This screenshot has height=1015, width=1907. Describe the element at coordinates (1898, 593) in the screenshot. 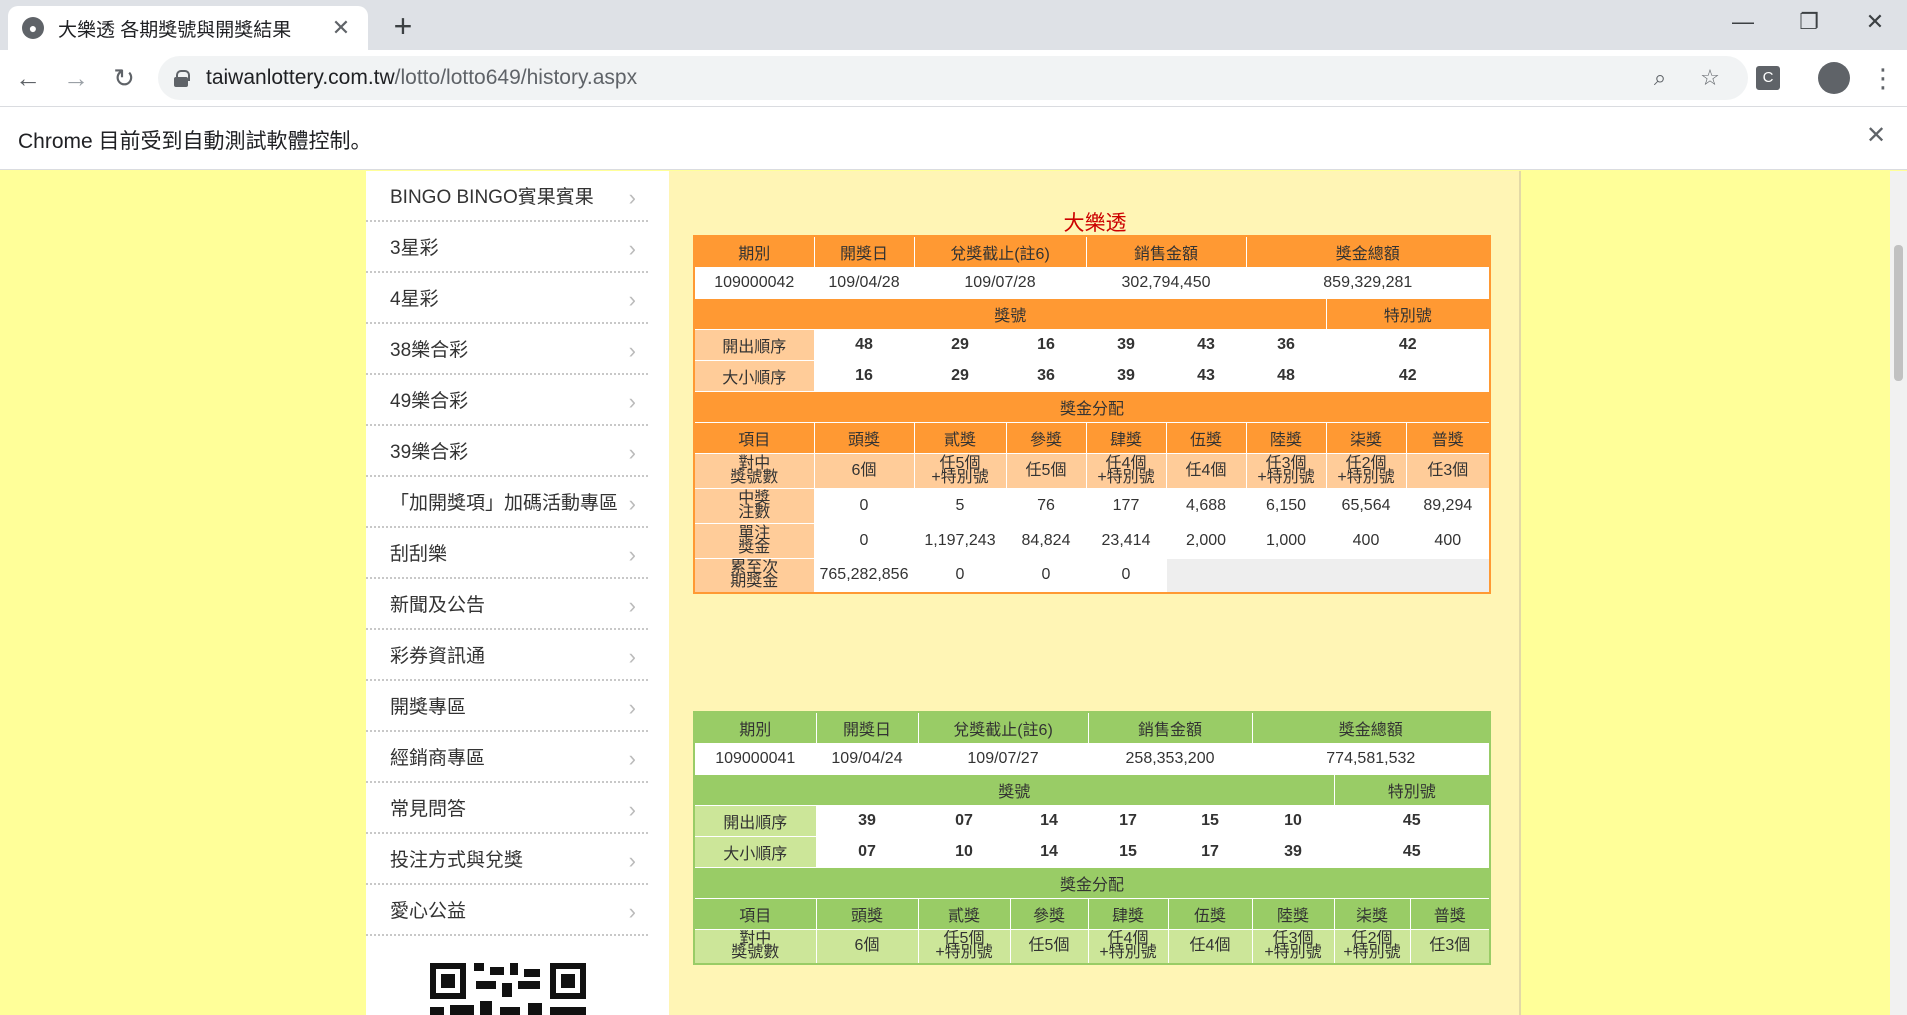

I see `page-scrollbar` at that location.